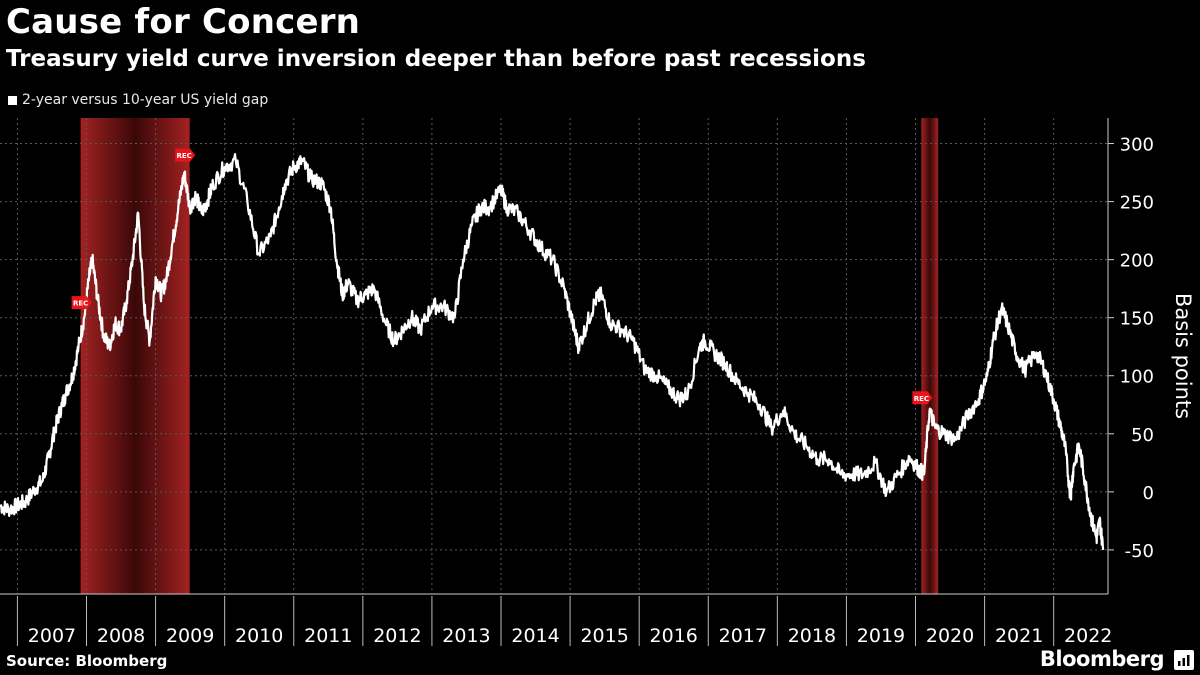 The height and width of the screenshot is (675, 1200). I want to click on rec-marker-label-2: REC, so click(184, 156).